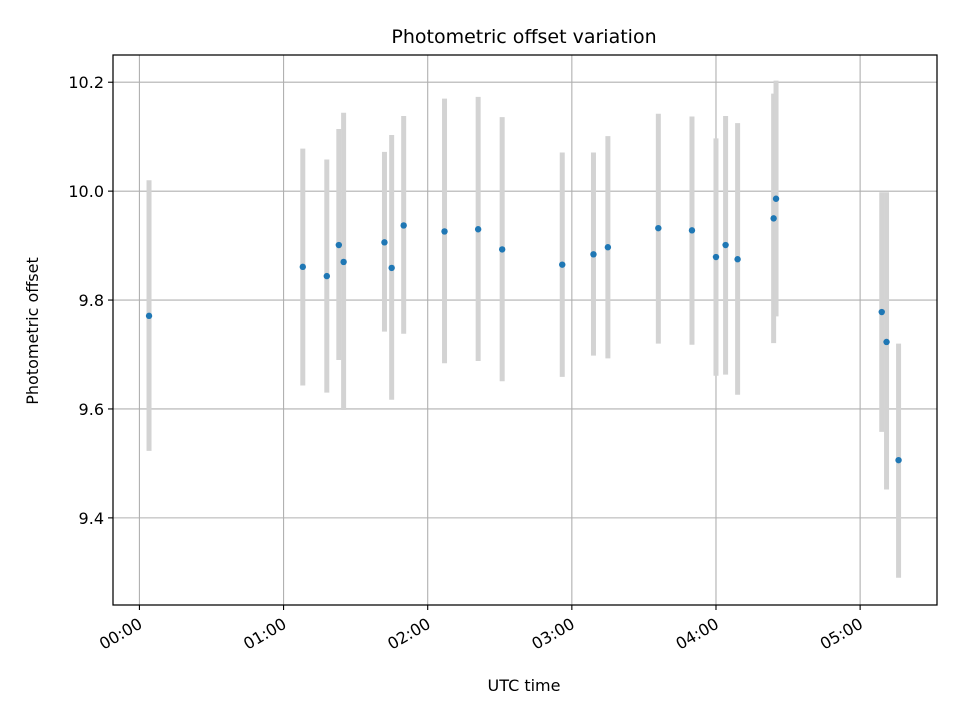  I want to click on y-axis-ticks: 9.4 9.6 9.8 10.0 10.2, so click(90, 300).